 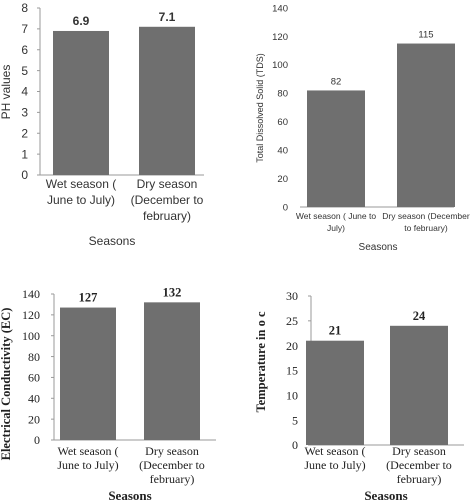 I want to click on y-tick-label: 30, so click(x=292, y=296).